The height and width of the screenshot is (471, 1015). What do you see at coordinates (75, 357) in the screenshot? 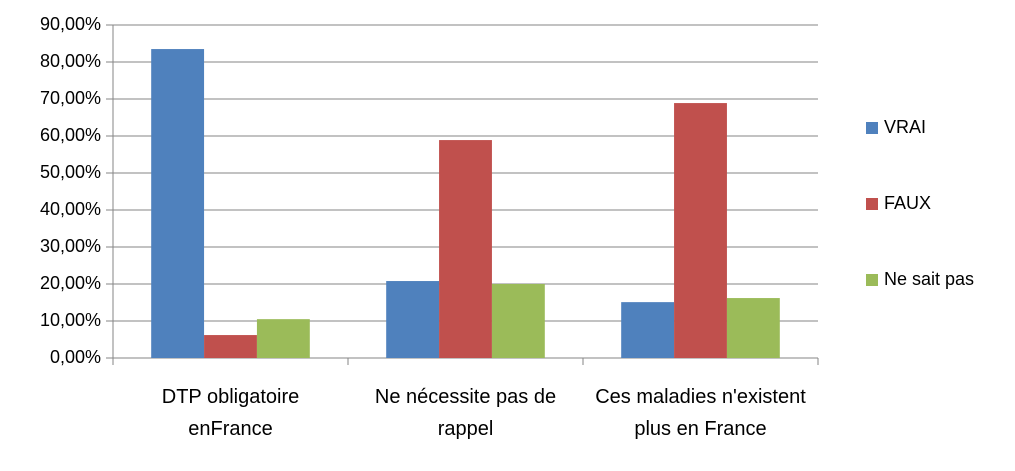
I see `y-tick-label: 0,00%` at bounding box center [75, 357].